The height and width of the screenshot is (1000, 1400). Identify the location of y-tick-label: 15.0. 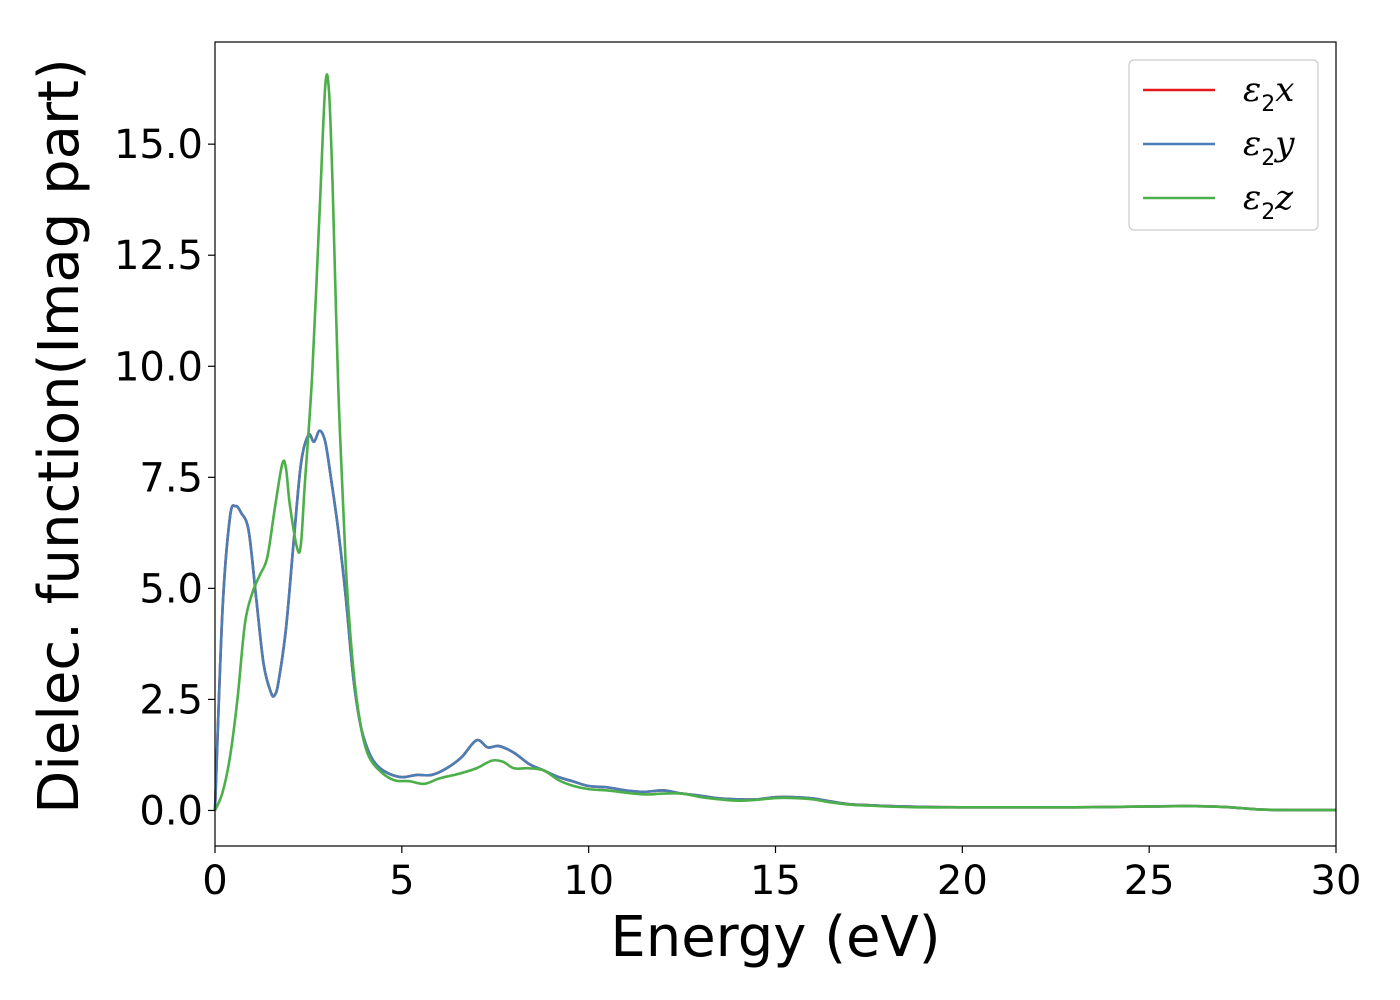
(158, 145).